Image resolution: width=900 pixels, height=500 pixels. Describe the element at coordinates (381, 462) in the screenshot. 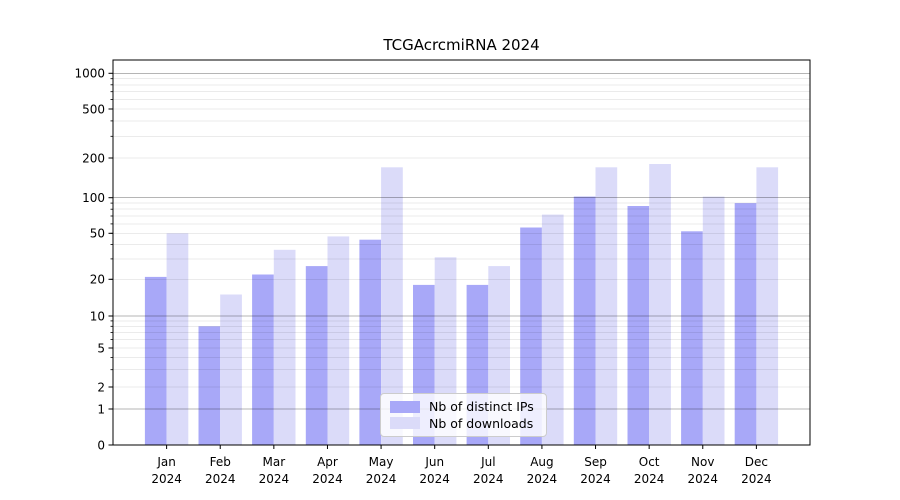

I see `x-tick-label-may: May` at that location.